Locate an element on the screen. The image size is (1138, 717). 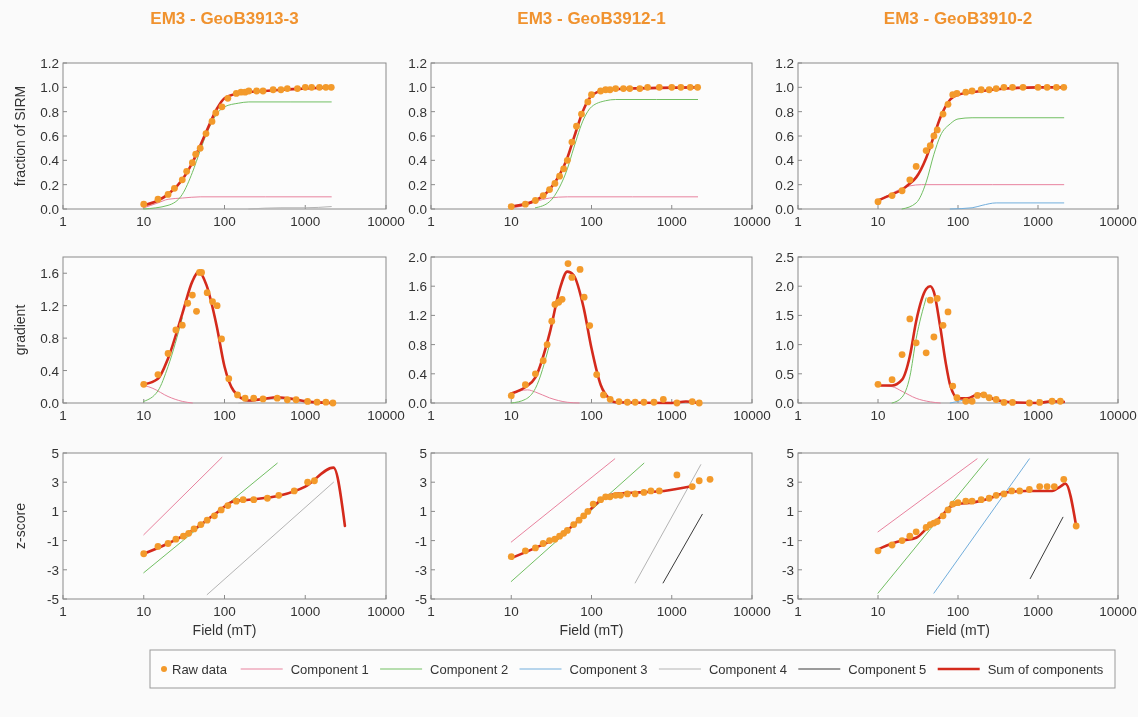
legend-label: Component 4 is located at coordinates (747, 669).